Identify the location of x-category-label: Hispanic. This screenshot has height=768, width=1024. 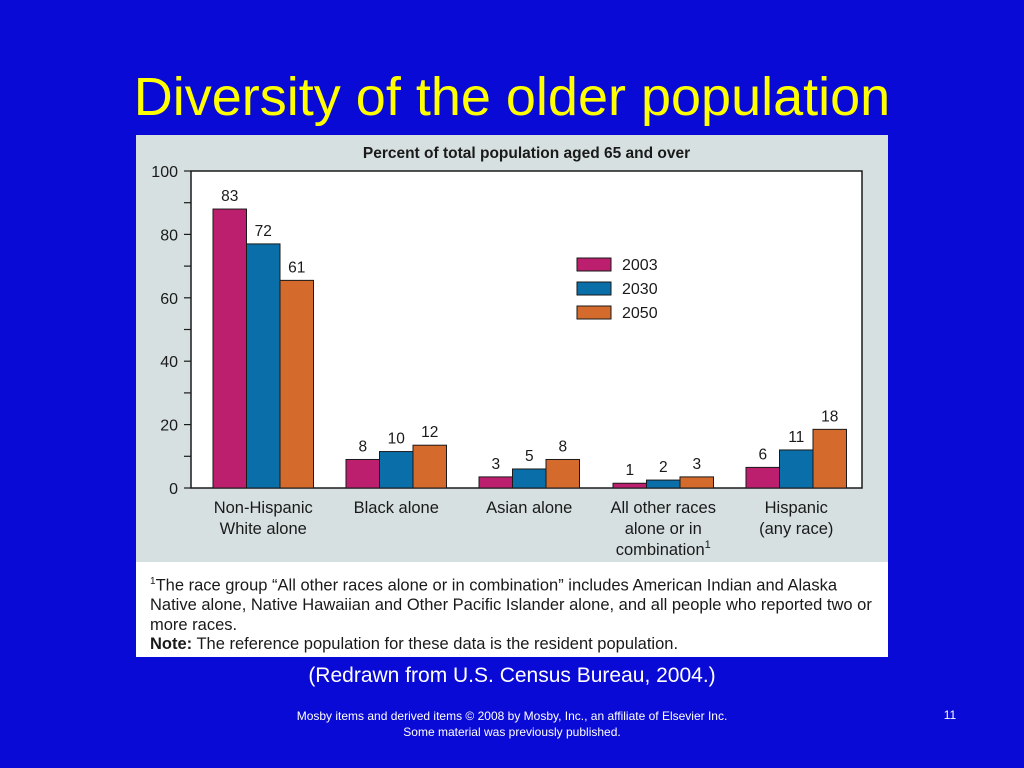
(796, 508).